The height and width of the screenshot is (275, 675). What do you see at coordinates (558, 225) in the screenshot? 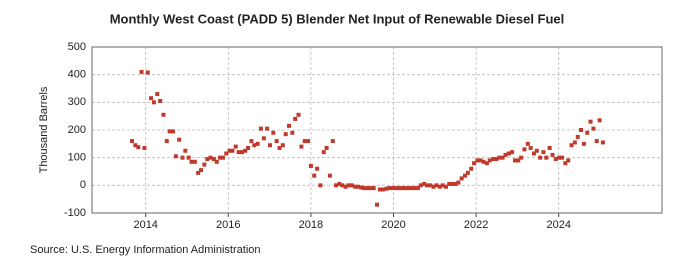
I see `x-tick-label: 2024` at bounding box center [558, 225].